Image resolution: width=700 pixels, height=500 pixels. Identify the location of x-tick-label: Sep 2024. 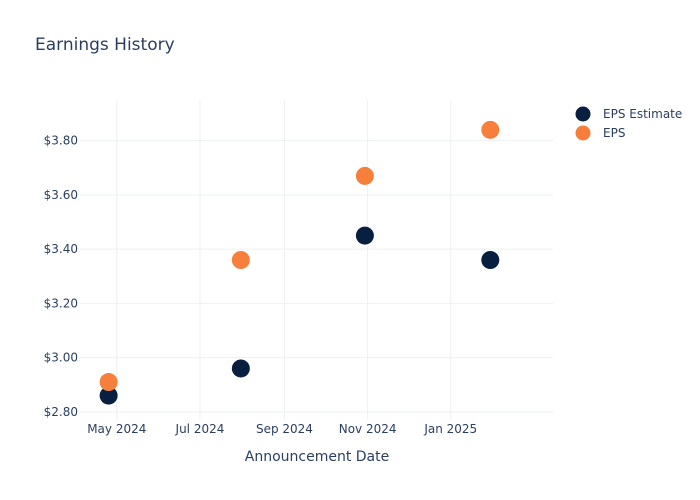
(284, 429).